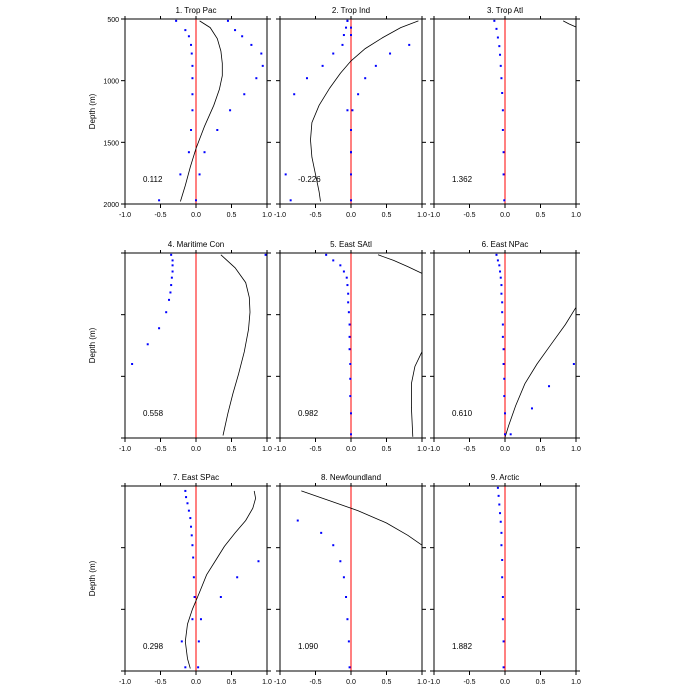 The image size is (700, 700). I want to click on panel-6: 6. East NPac -1.0 -0.5 0.0 0.5 1.0 0.610, so click(504, 346).